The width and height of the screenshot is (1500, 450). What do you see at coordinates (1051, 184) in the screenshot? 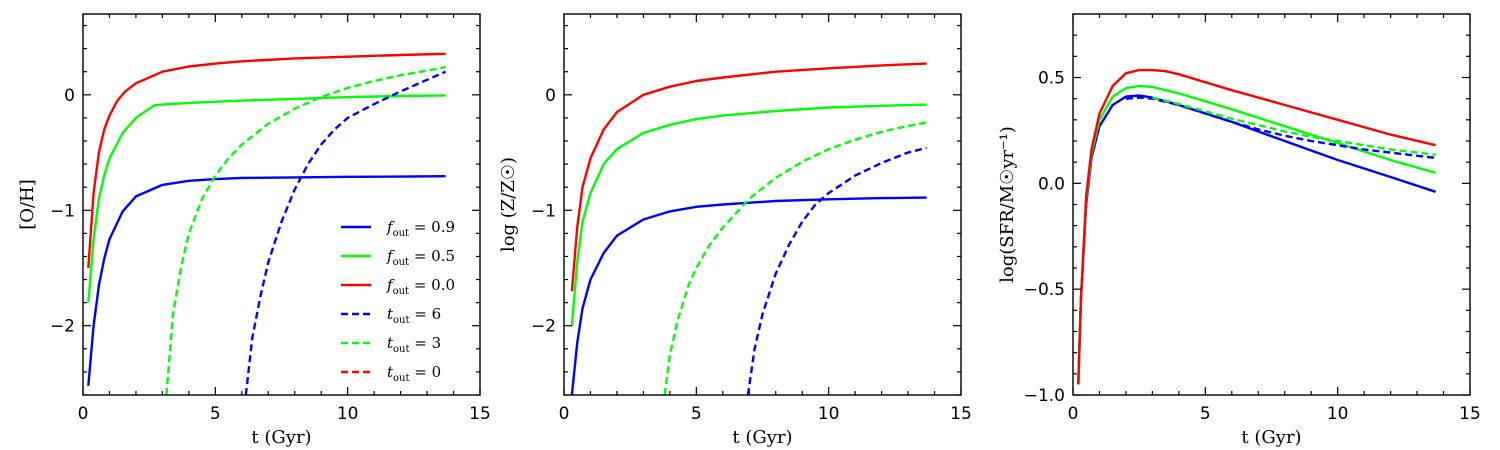
I see `y-tick-label: 0.0` at bounding box center [1051, 184].